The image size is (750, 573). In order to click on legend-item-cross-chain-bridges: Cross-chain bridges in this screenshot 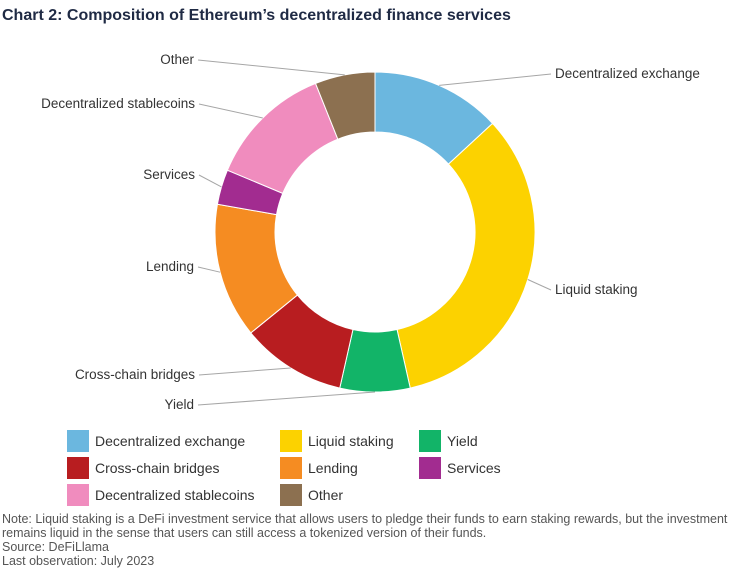, I will do `click(143, 468)`.